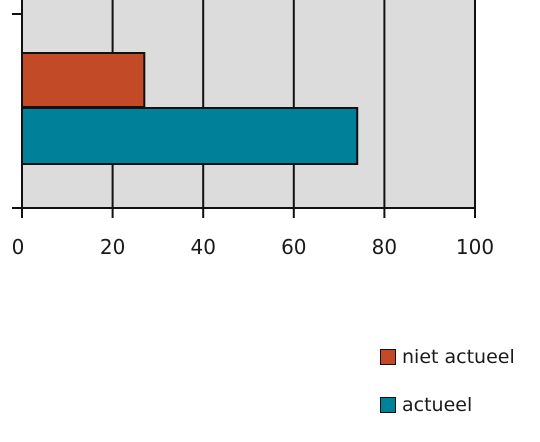 Image resolution: width=540 pixels, height=442 pixels. I want to click on legend-swatch-actueel, so click(388, 405).